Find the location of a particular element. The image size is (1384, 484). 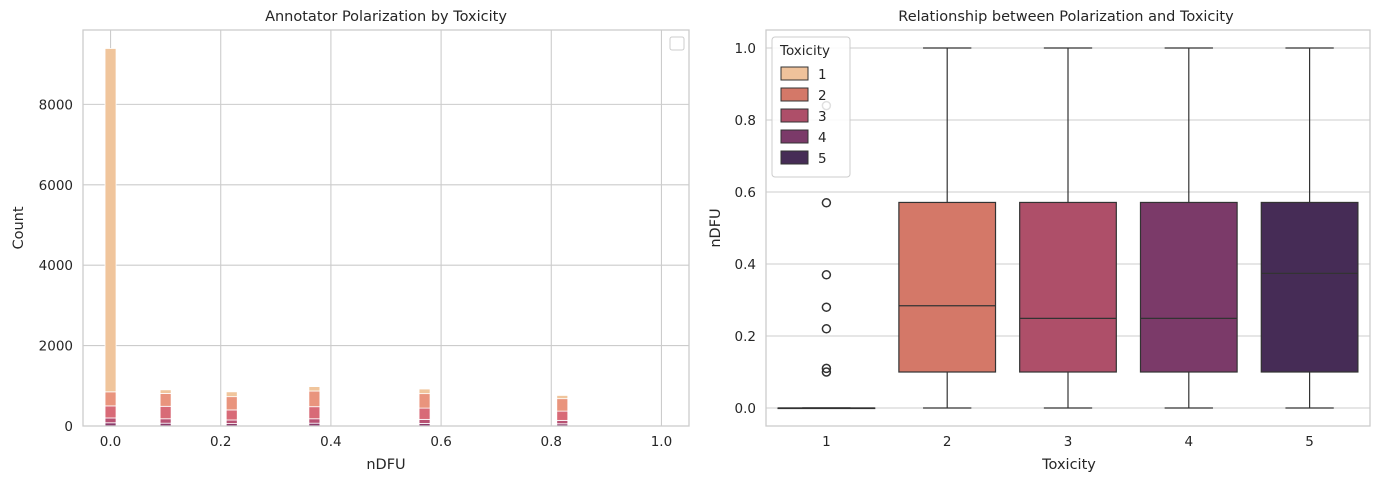

histogram-x-label: nDFU is located at coordinates (385, 465).